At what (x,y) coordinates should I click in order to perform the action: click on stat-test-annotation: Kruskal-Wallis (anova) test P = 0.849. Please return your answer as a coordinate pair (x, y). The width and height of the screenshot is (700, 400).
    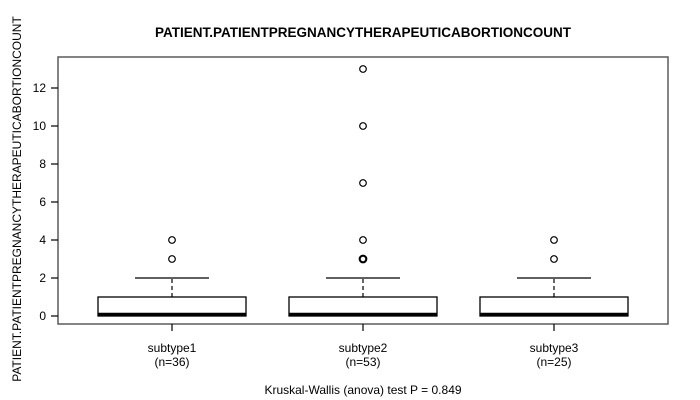
    Looking at the image, I should click on (363, 390).